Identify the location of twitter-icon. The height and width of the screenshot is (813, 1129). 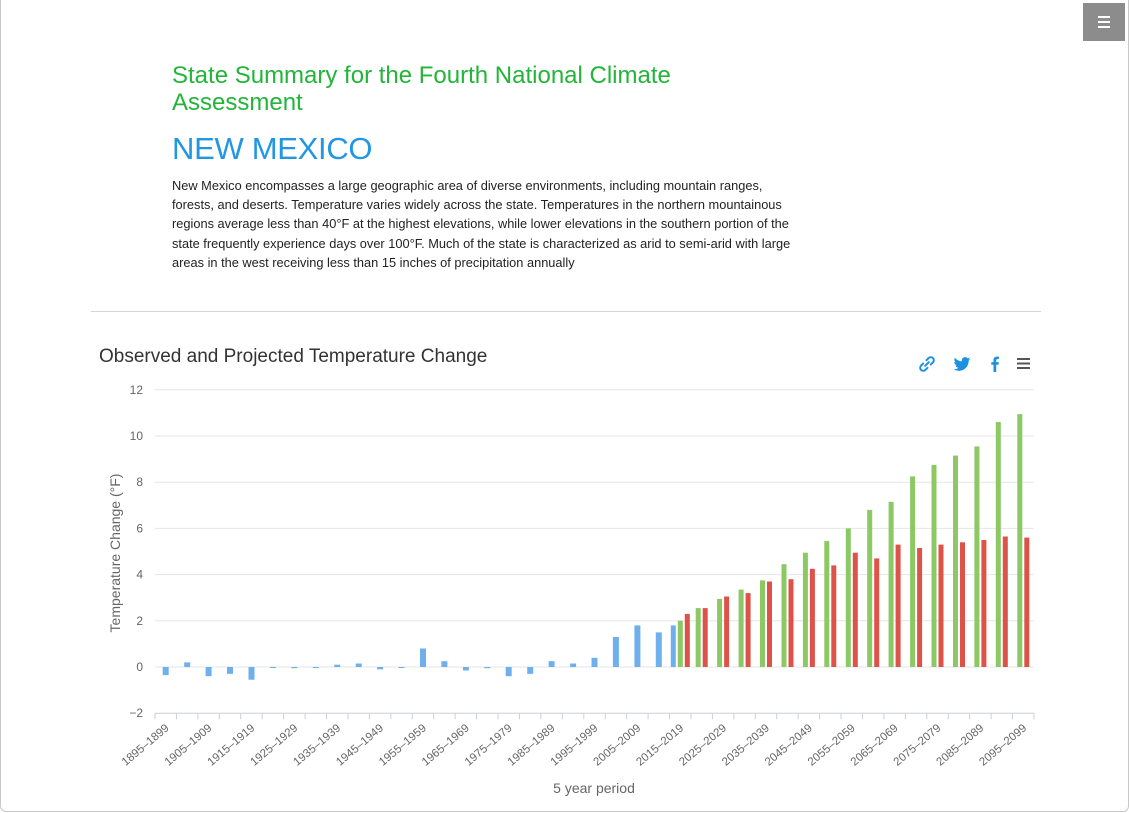
(962, 364).